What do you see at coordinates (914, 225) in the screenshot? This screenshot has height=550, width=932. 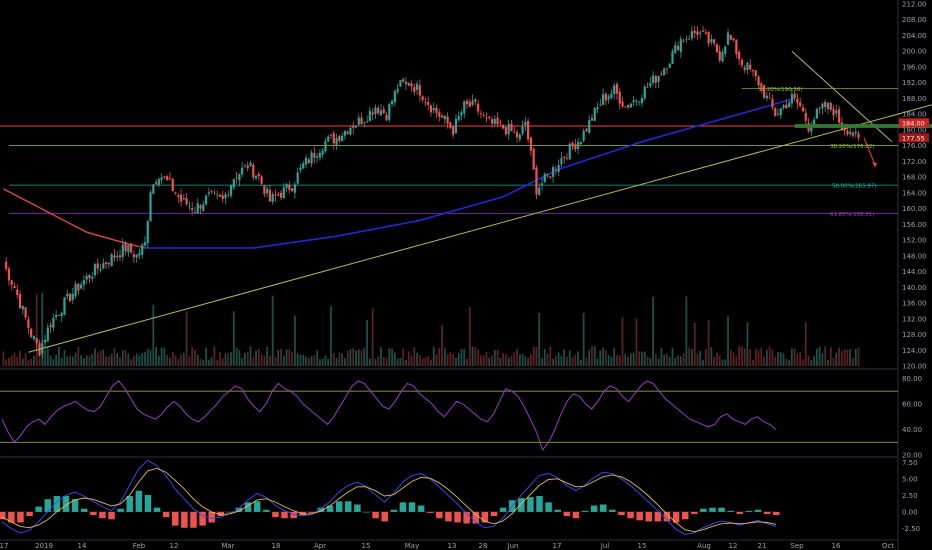 I see `price-tick-label: 156.00` at bounding box center [914, 225].